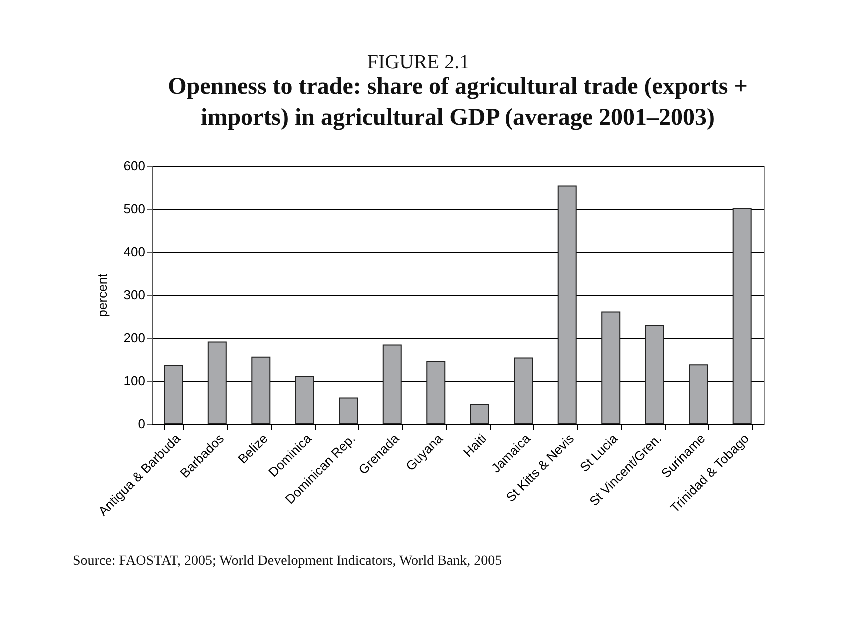  Describe the element at coordinates (142, 424) in the screenshot. I see `y-tick-label: 0` at that location.